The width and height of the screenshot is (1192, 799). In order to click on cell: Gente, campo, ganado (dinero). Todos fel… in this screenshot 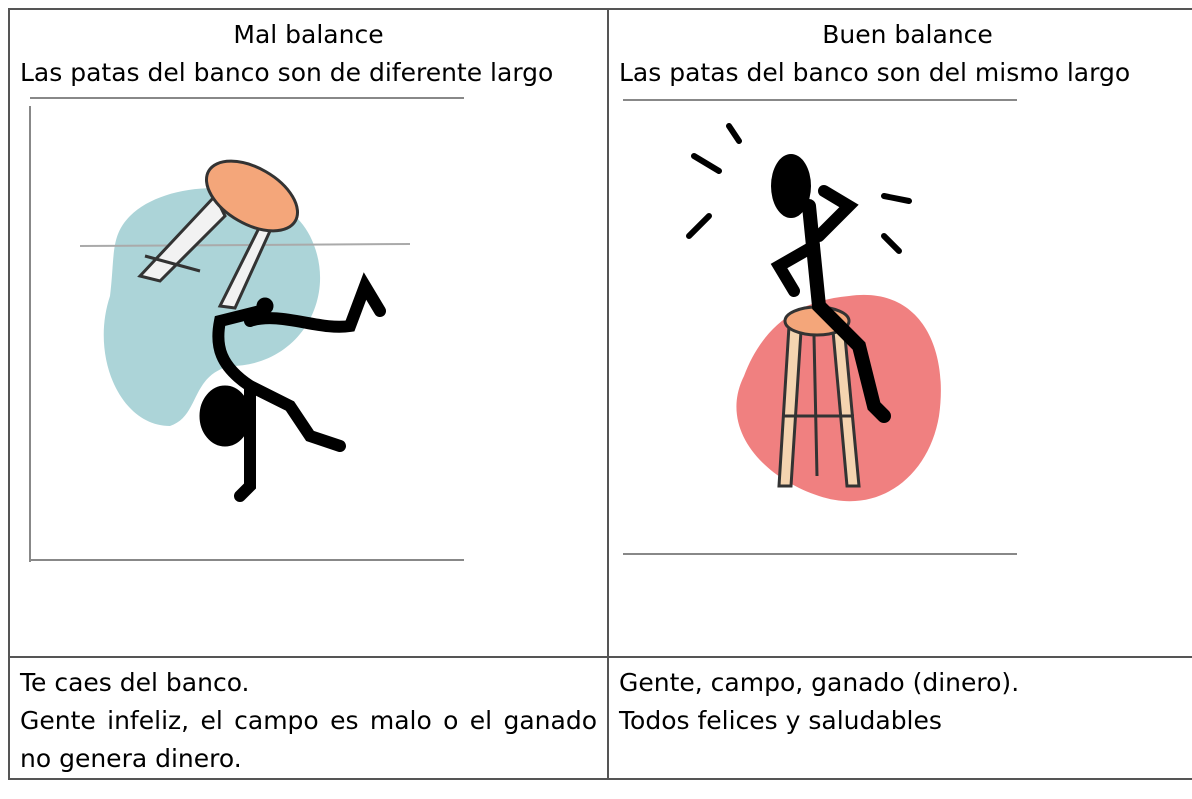, I will do `click(899, 718)`.